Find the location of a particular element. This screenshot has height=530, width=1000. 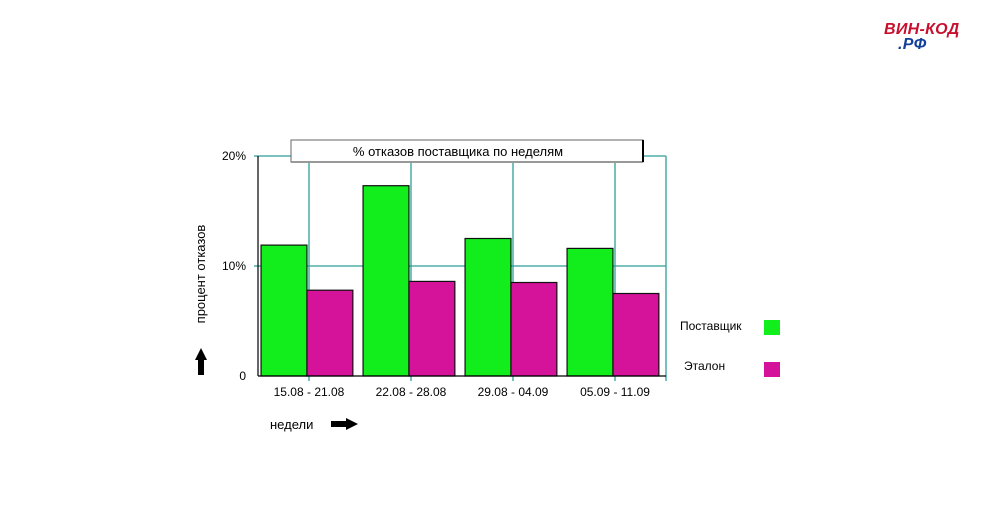

bars is located at coordinates (460, 281).